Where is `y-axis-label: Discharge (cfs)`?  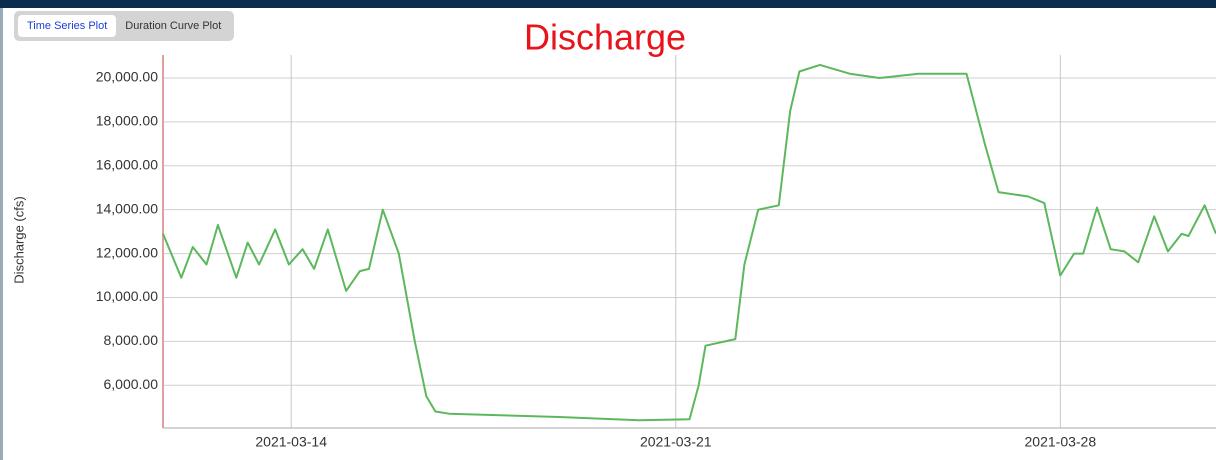 y-axis-label: Discharge (cfs) is located at coordinates (18, 239).